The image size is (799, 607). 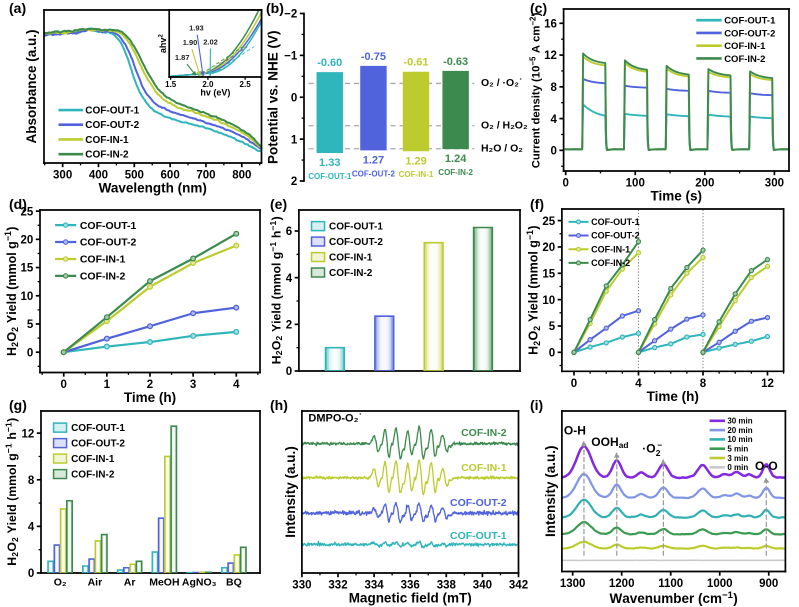 I want to click on svg-text: 3, so click(x=193, y=385).